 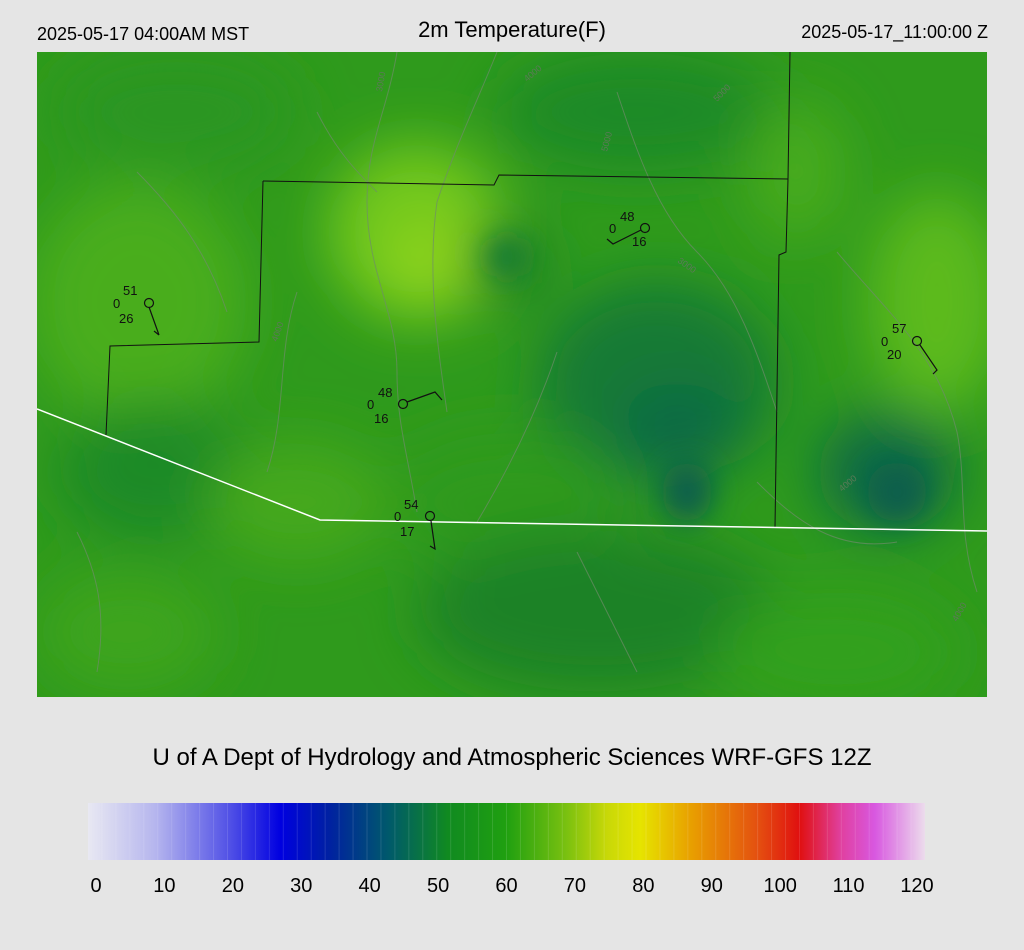 I want to click on color-scale-tick-label: 110, so click(x=848, y=886).